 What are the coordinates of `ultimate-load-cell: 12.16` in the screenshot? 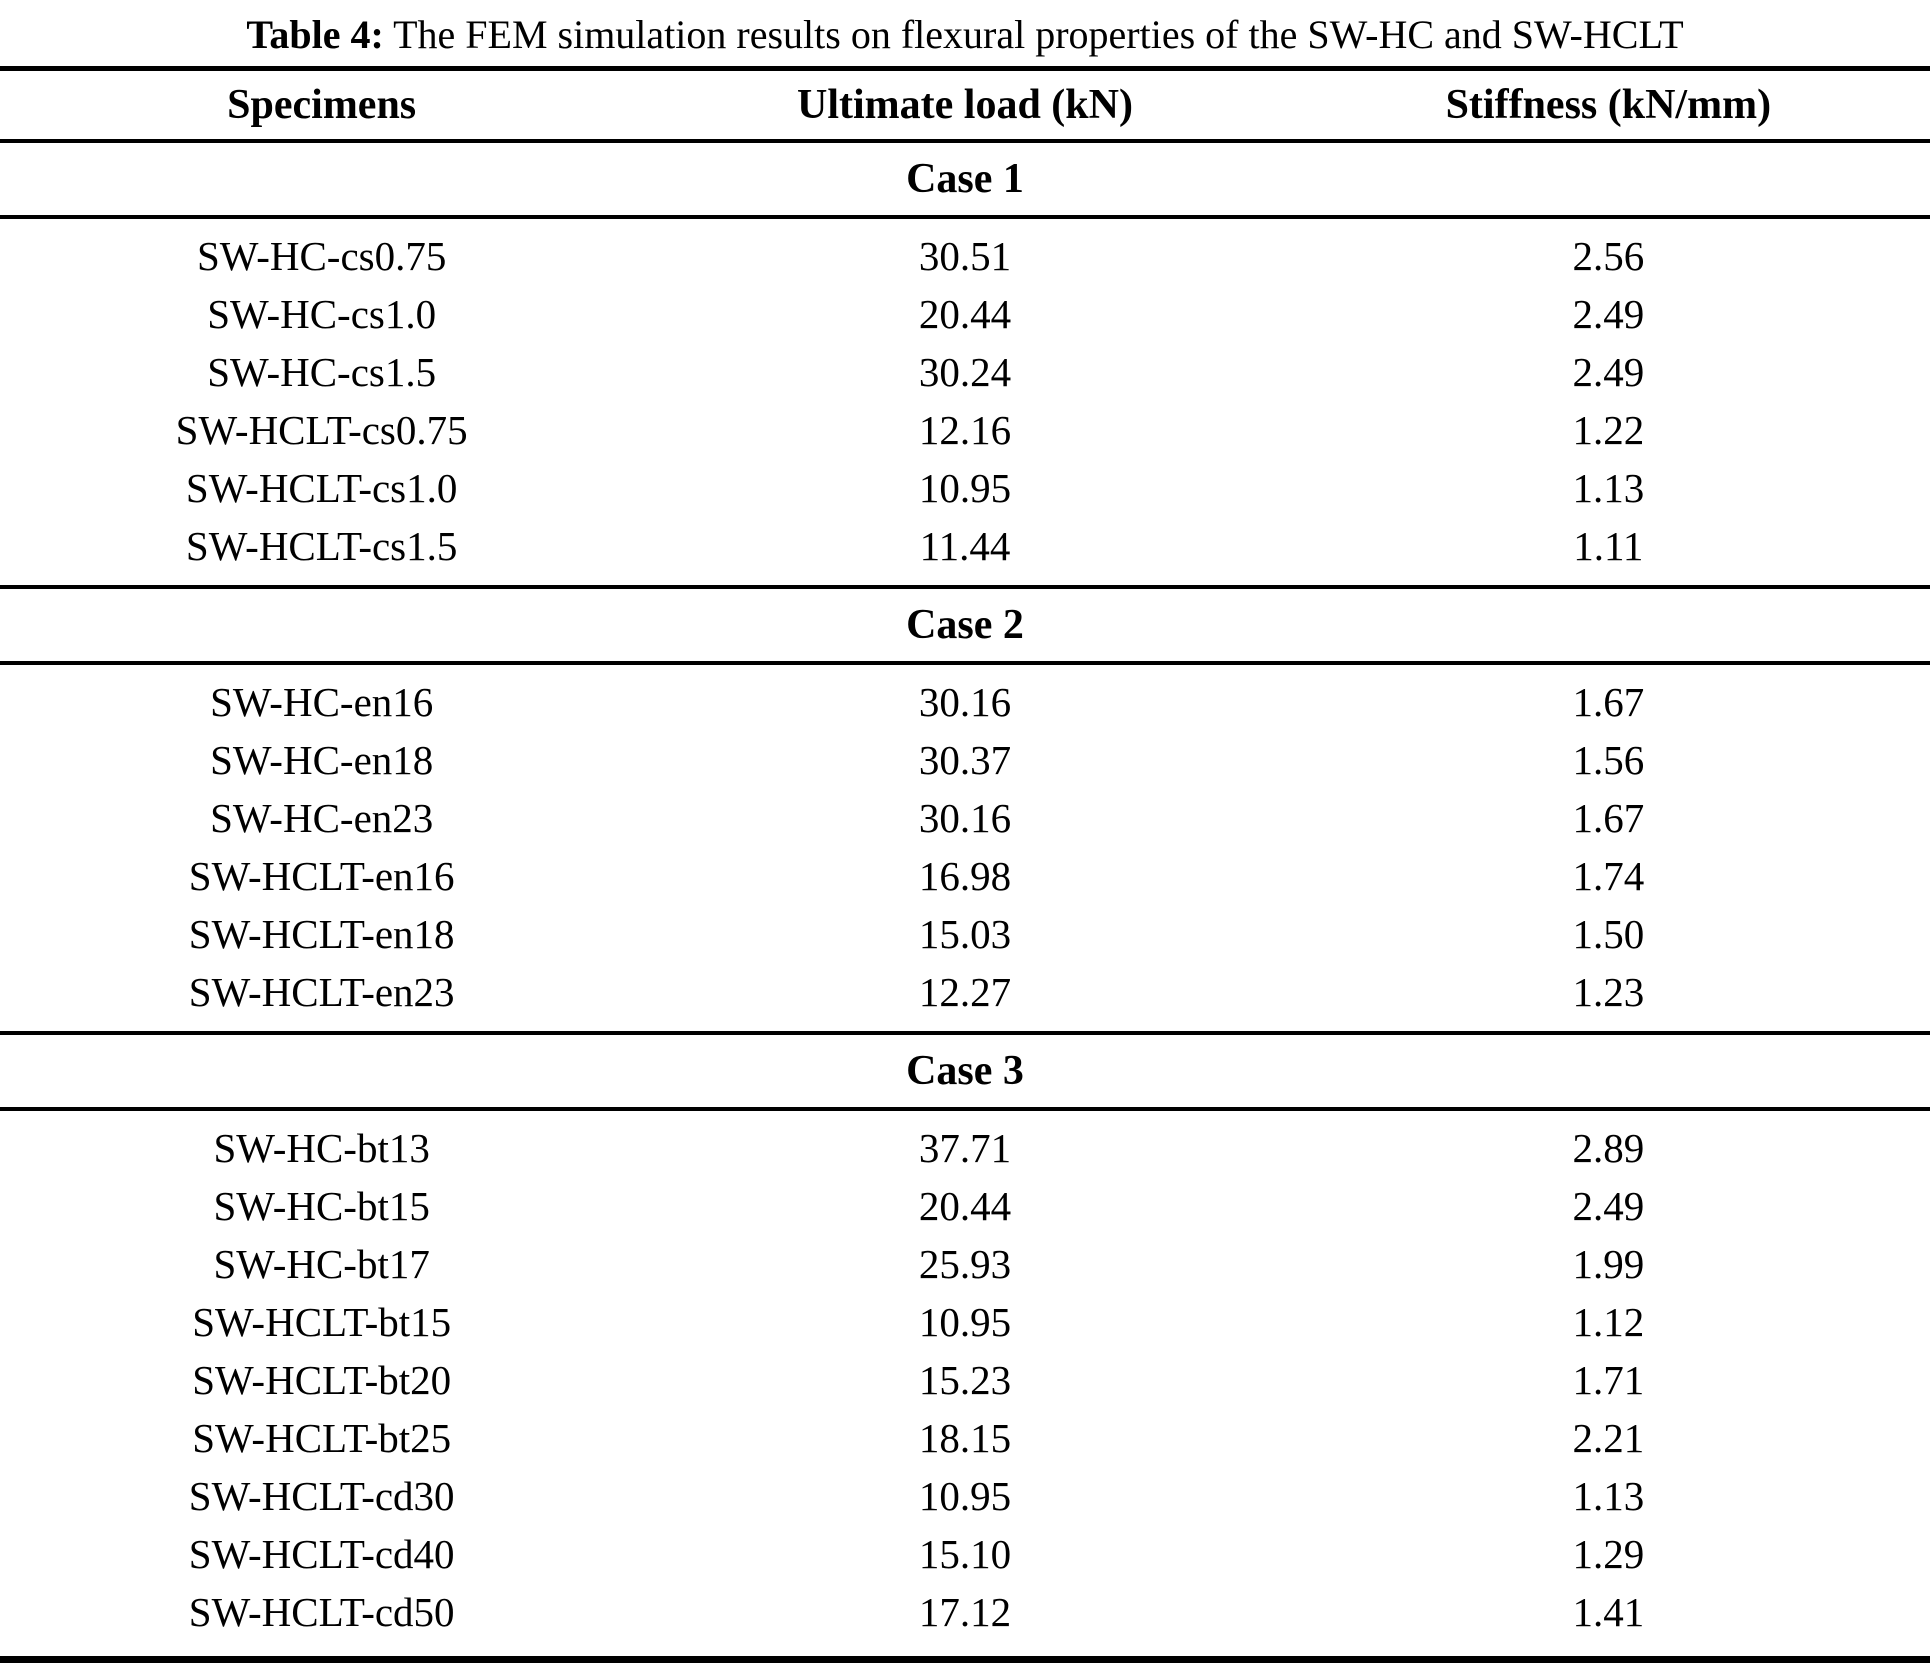 It's located at (965, 430).